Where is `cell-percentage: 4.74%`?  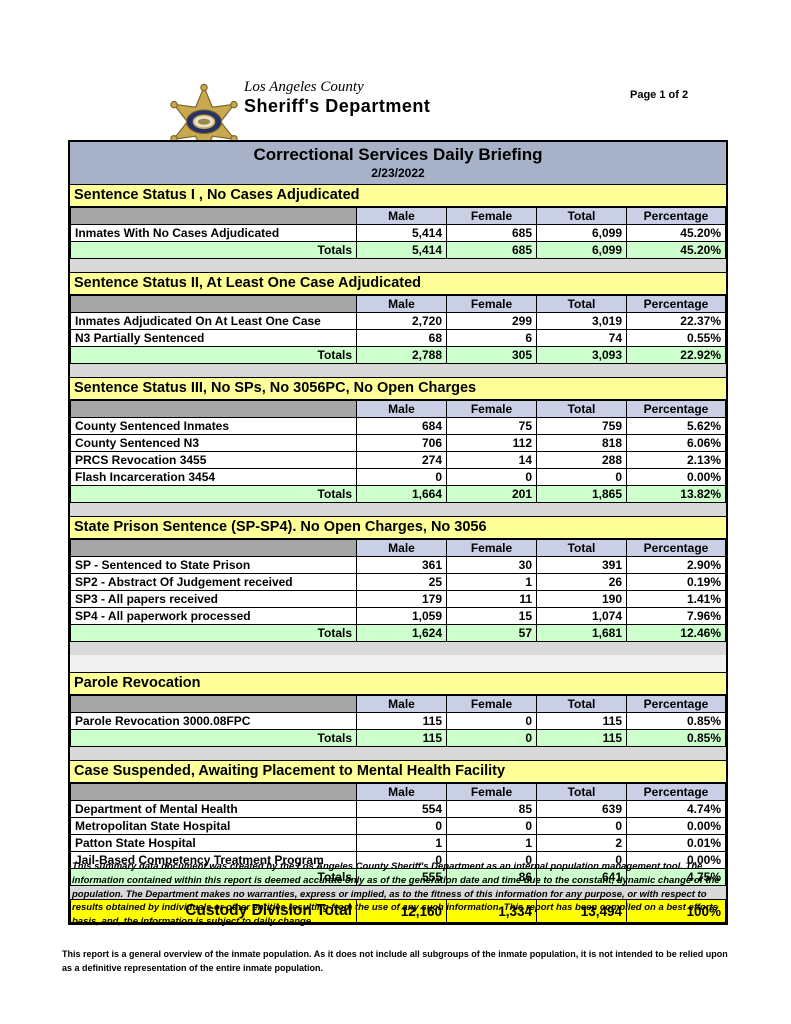
cell-percentage: 4.74% is located at coordinates (676, 809).